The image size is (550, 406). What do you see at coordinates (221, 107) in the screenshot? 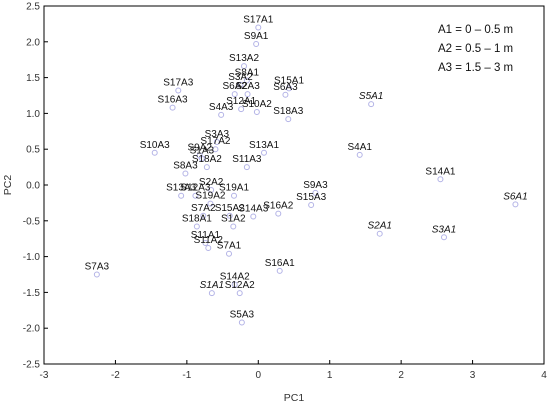
I see `data-point-label: S4A3` at bounding box center [221, 107].